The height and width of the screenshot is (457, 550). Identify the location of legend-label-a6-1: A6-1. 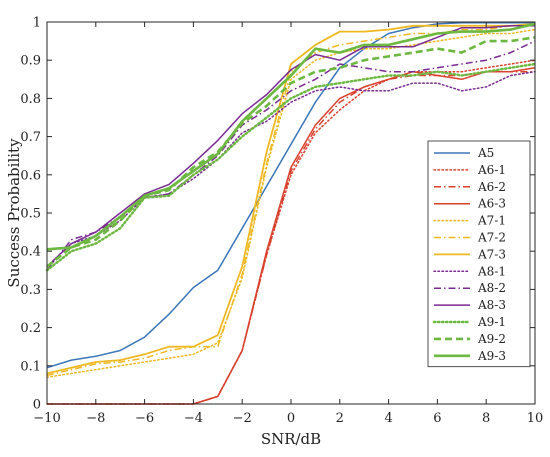
(491, 170).